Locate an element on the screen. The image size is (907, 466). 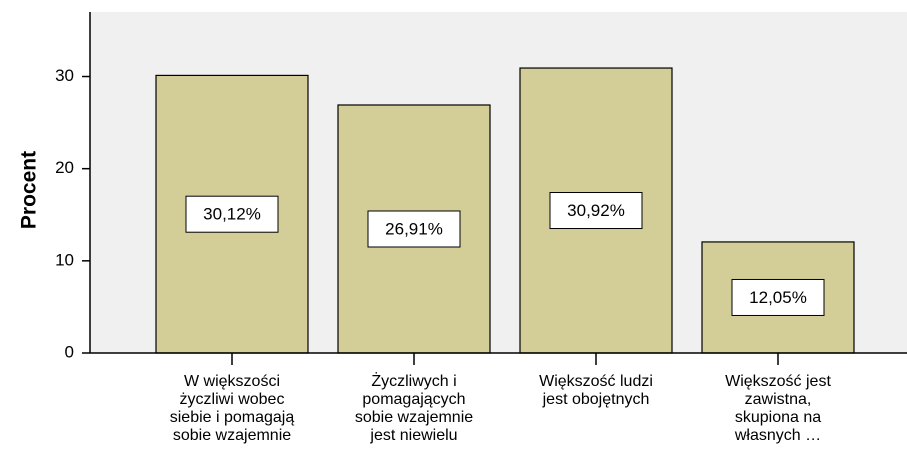
y-tick-label: 30 is located at coordinates (64, 75).